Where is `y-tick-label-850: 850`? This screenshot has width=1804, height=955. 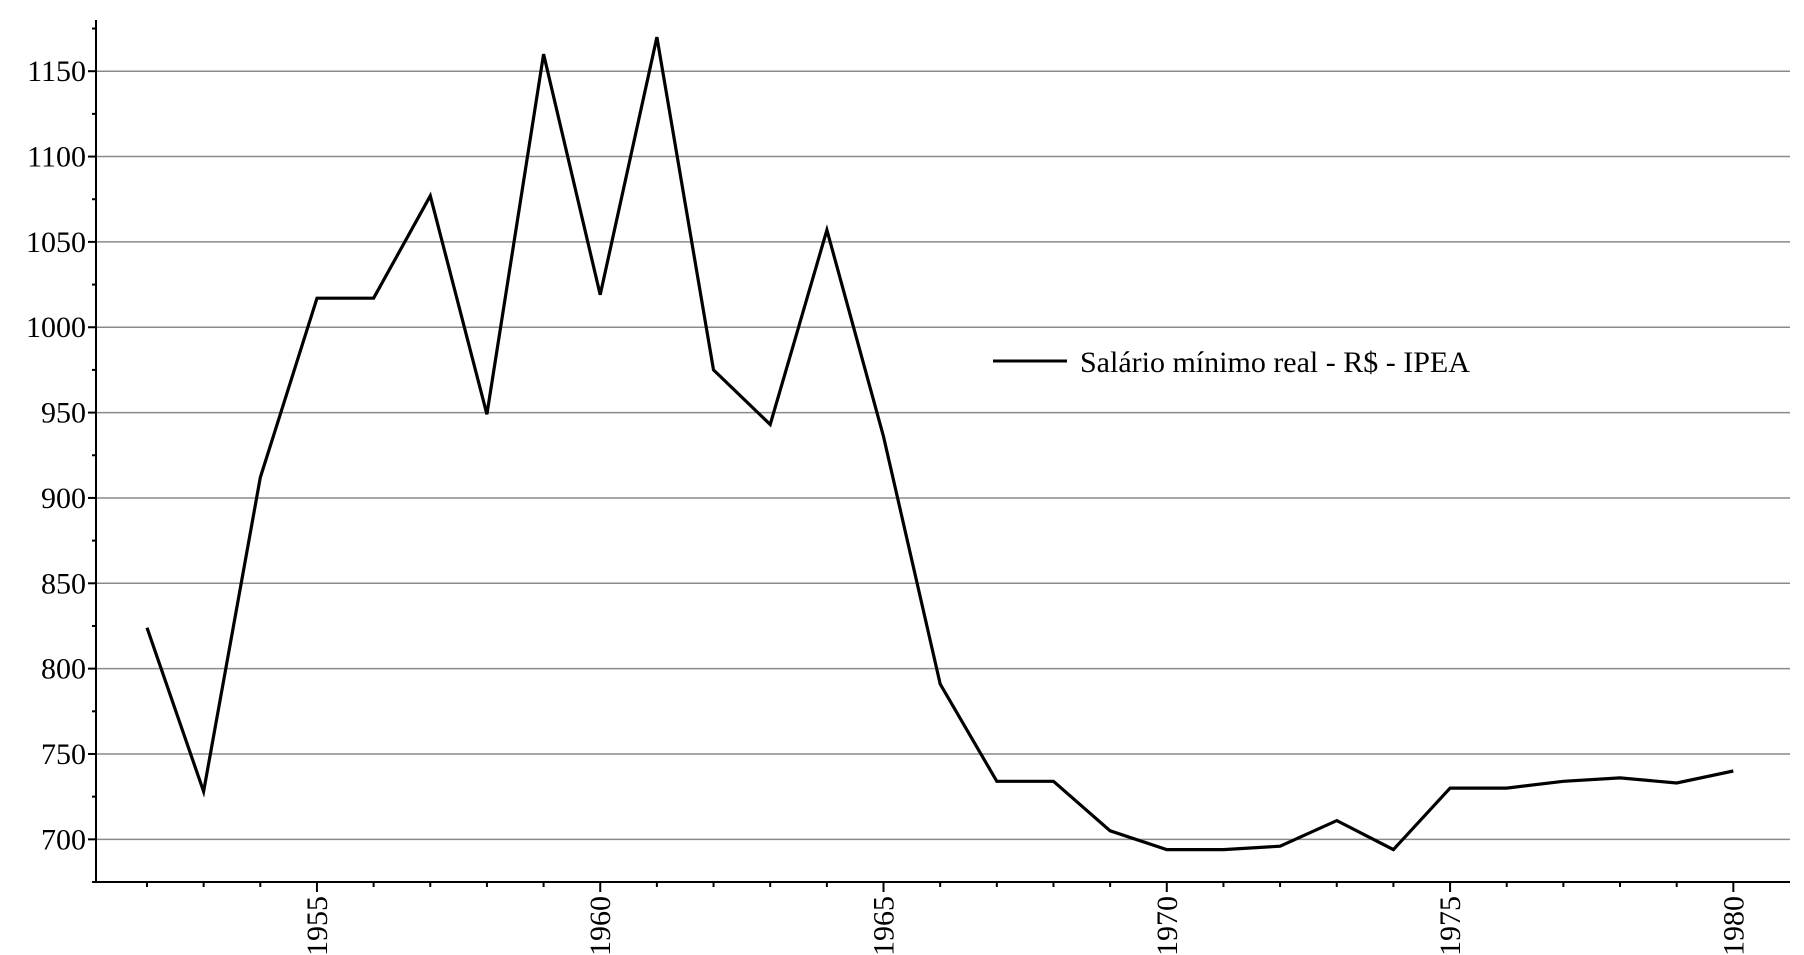
y-tick-label-850: 850 is located at coordinates (63, 583).